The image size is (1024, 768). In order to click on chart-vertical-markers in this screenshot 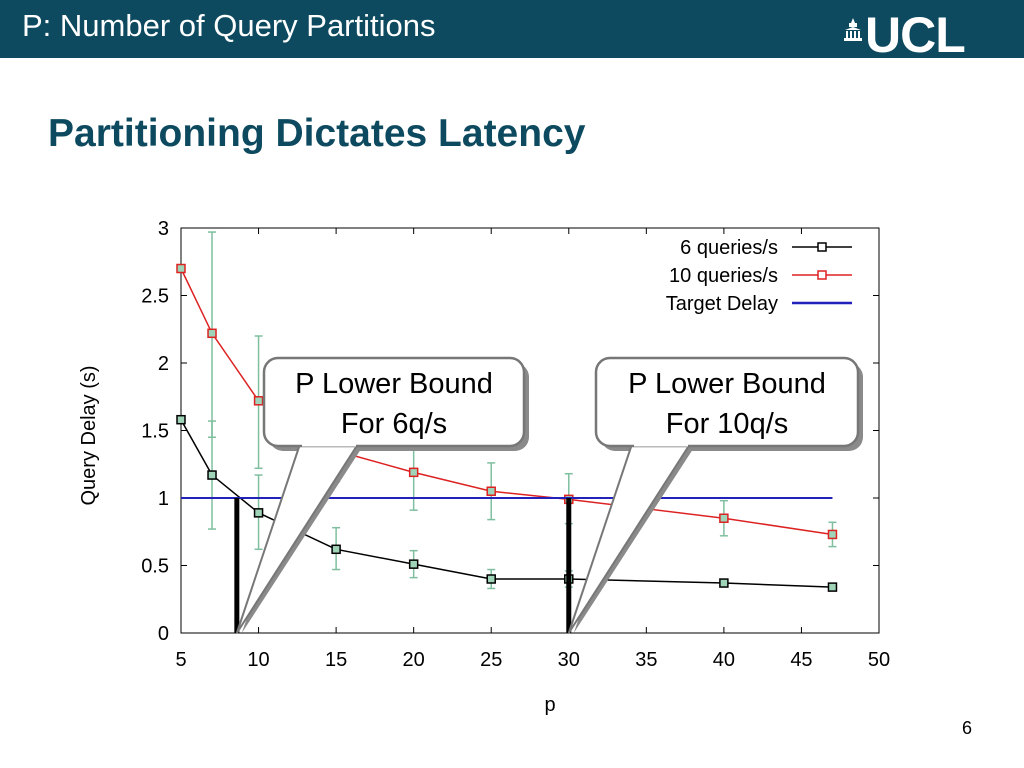, I will do `click(403, 565)`.